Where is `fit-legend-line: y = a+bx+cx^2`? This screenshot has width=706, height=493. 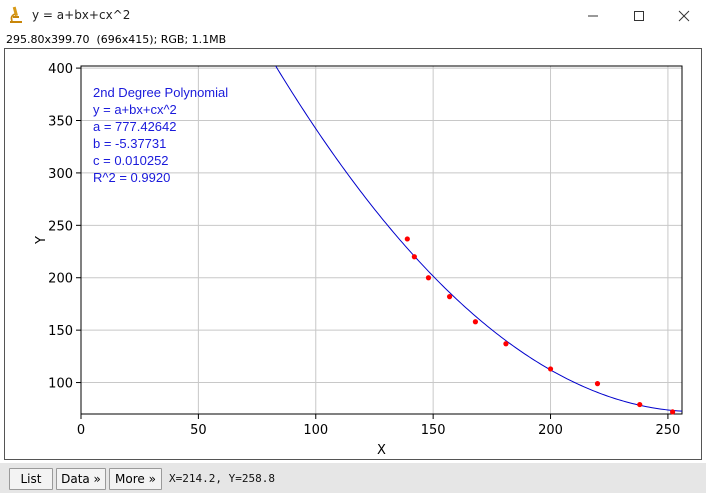 fit-legend-line: y = a+bx+cx^2 is located at coordinates (135, 109).